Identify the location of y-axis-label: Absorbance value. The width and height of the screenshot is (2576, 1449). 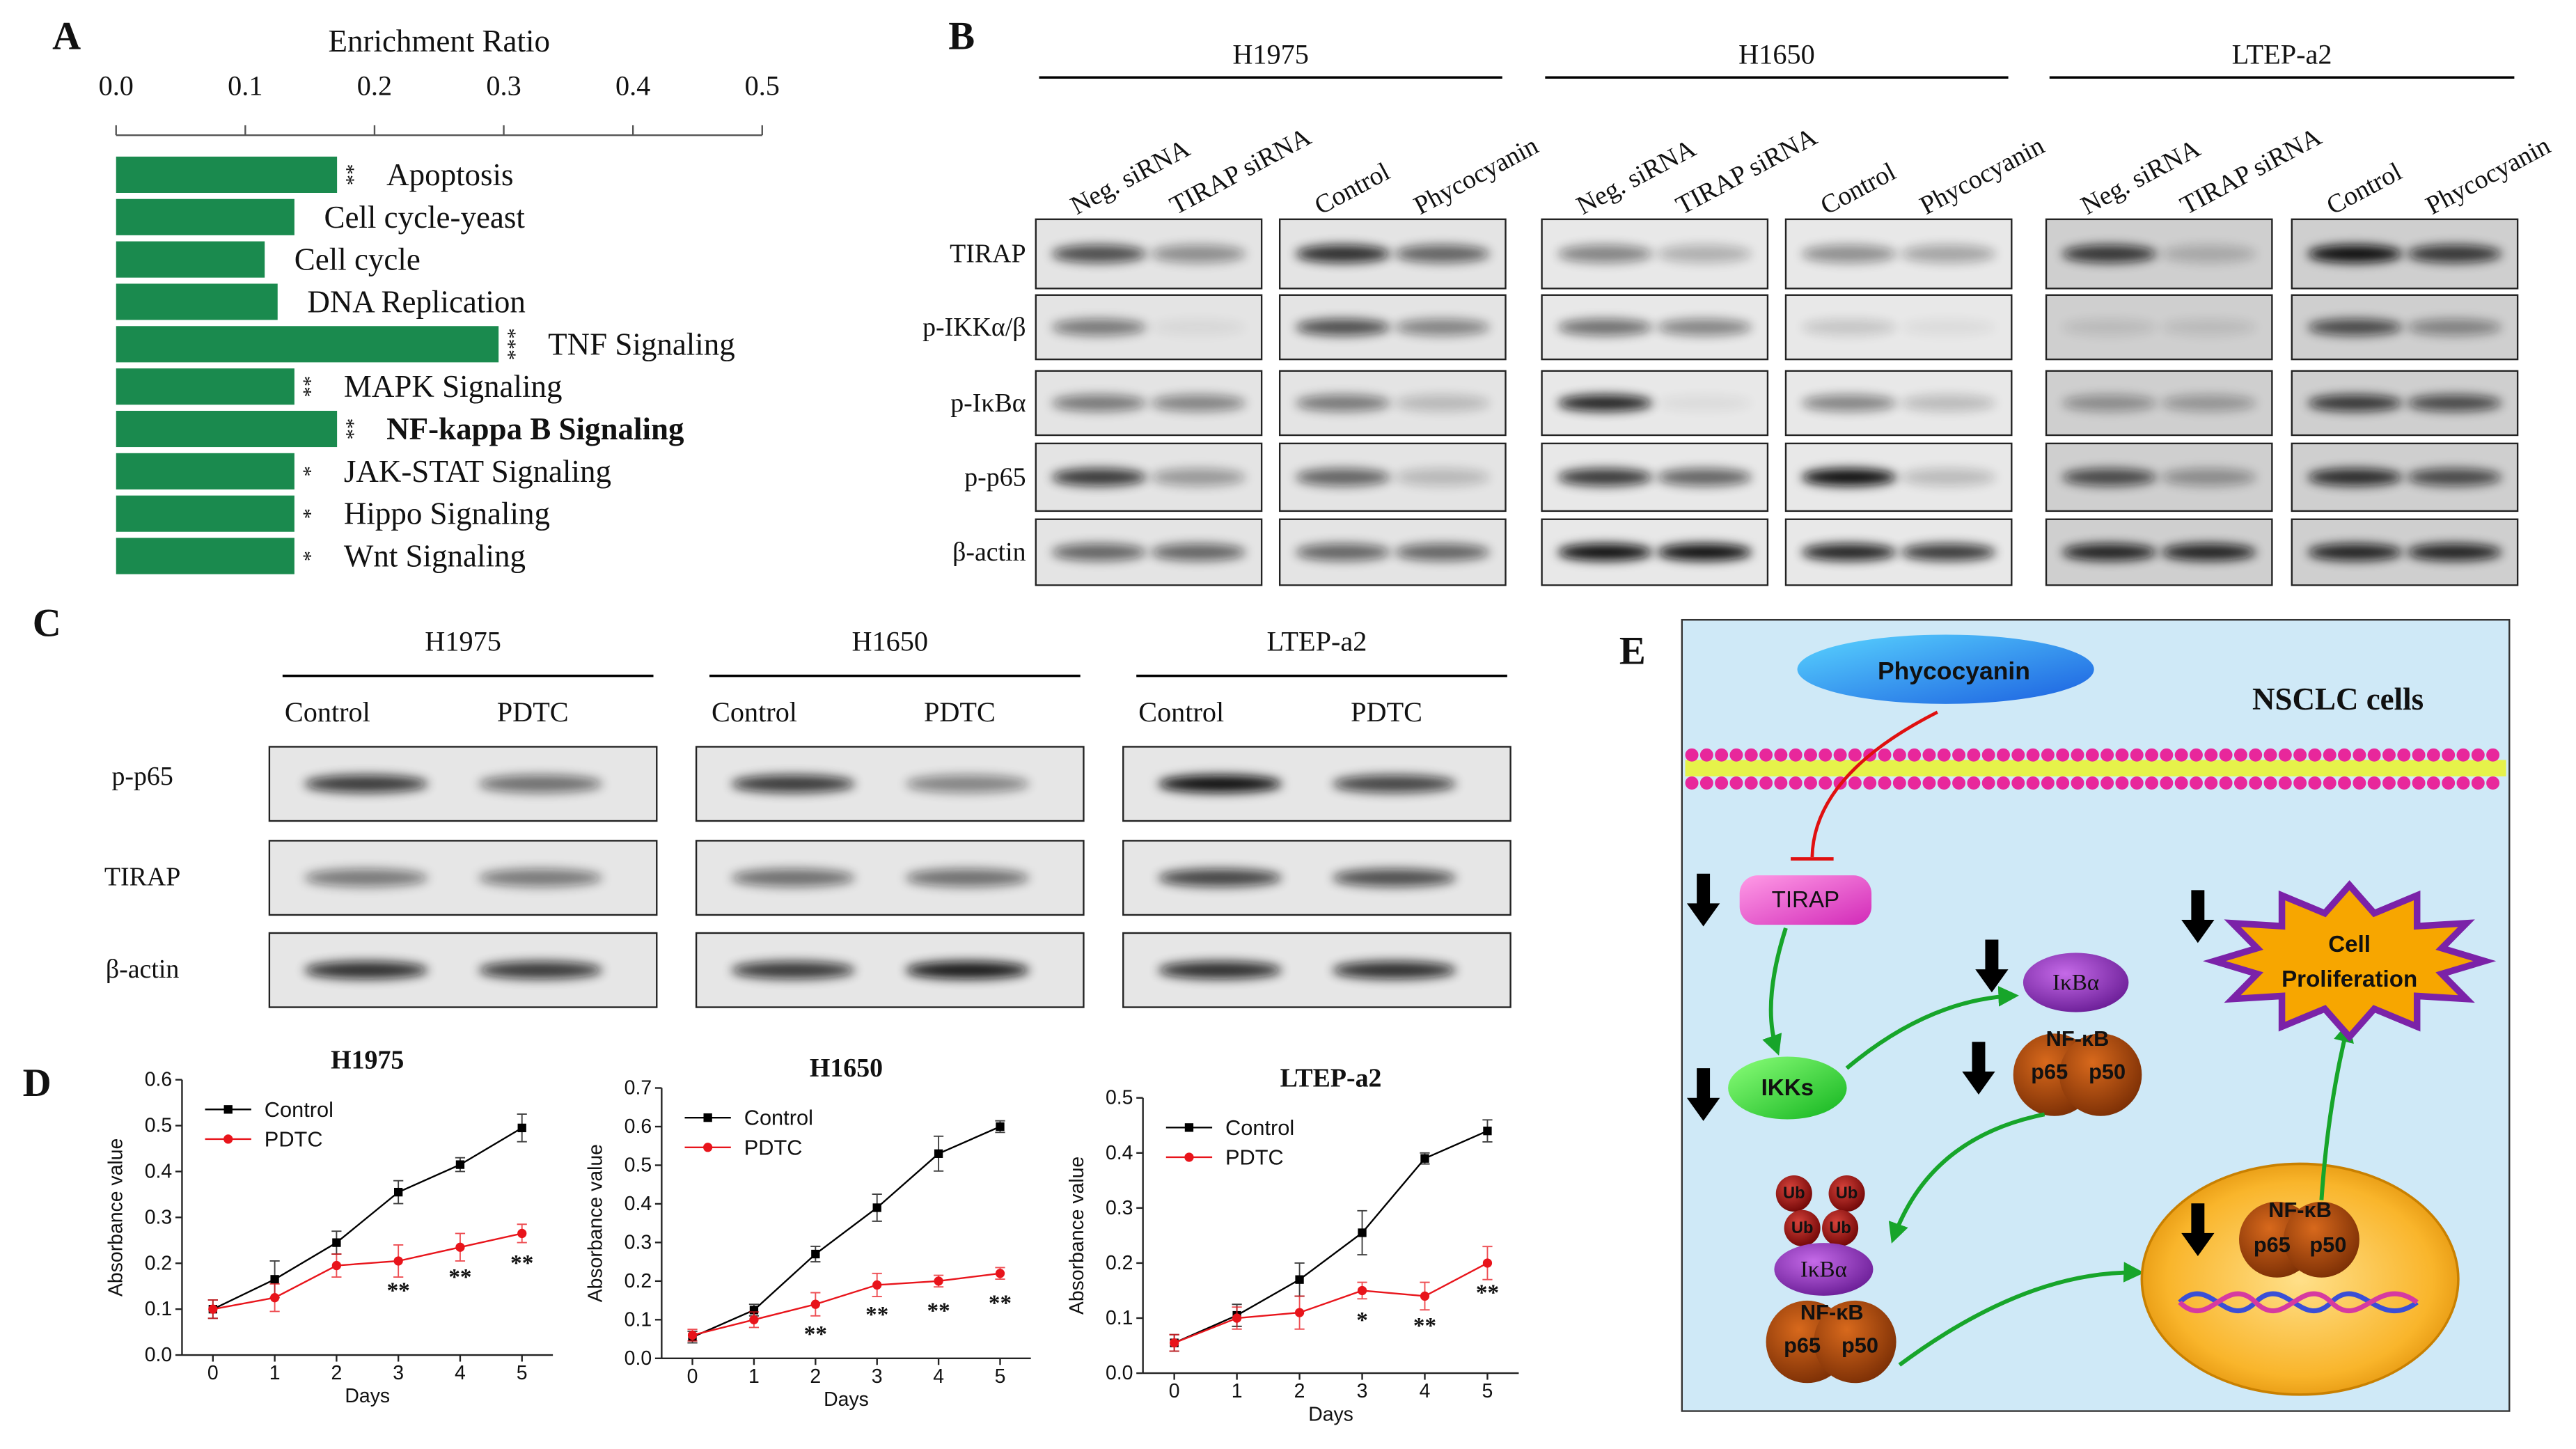
(116, 1217).